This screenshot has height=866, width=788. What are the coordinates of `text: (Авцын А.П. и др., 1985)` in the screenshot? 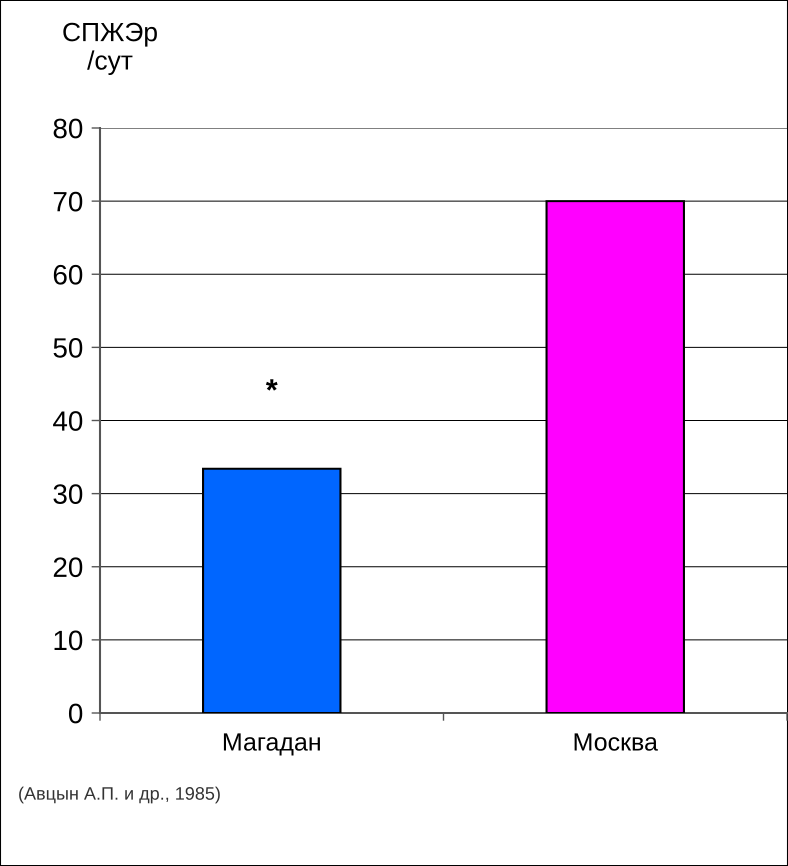 It's located at (119, 795).